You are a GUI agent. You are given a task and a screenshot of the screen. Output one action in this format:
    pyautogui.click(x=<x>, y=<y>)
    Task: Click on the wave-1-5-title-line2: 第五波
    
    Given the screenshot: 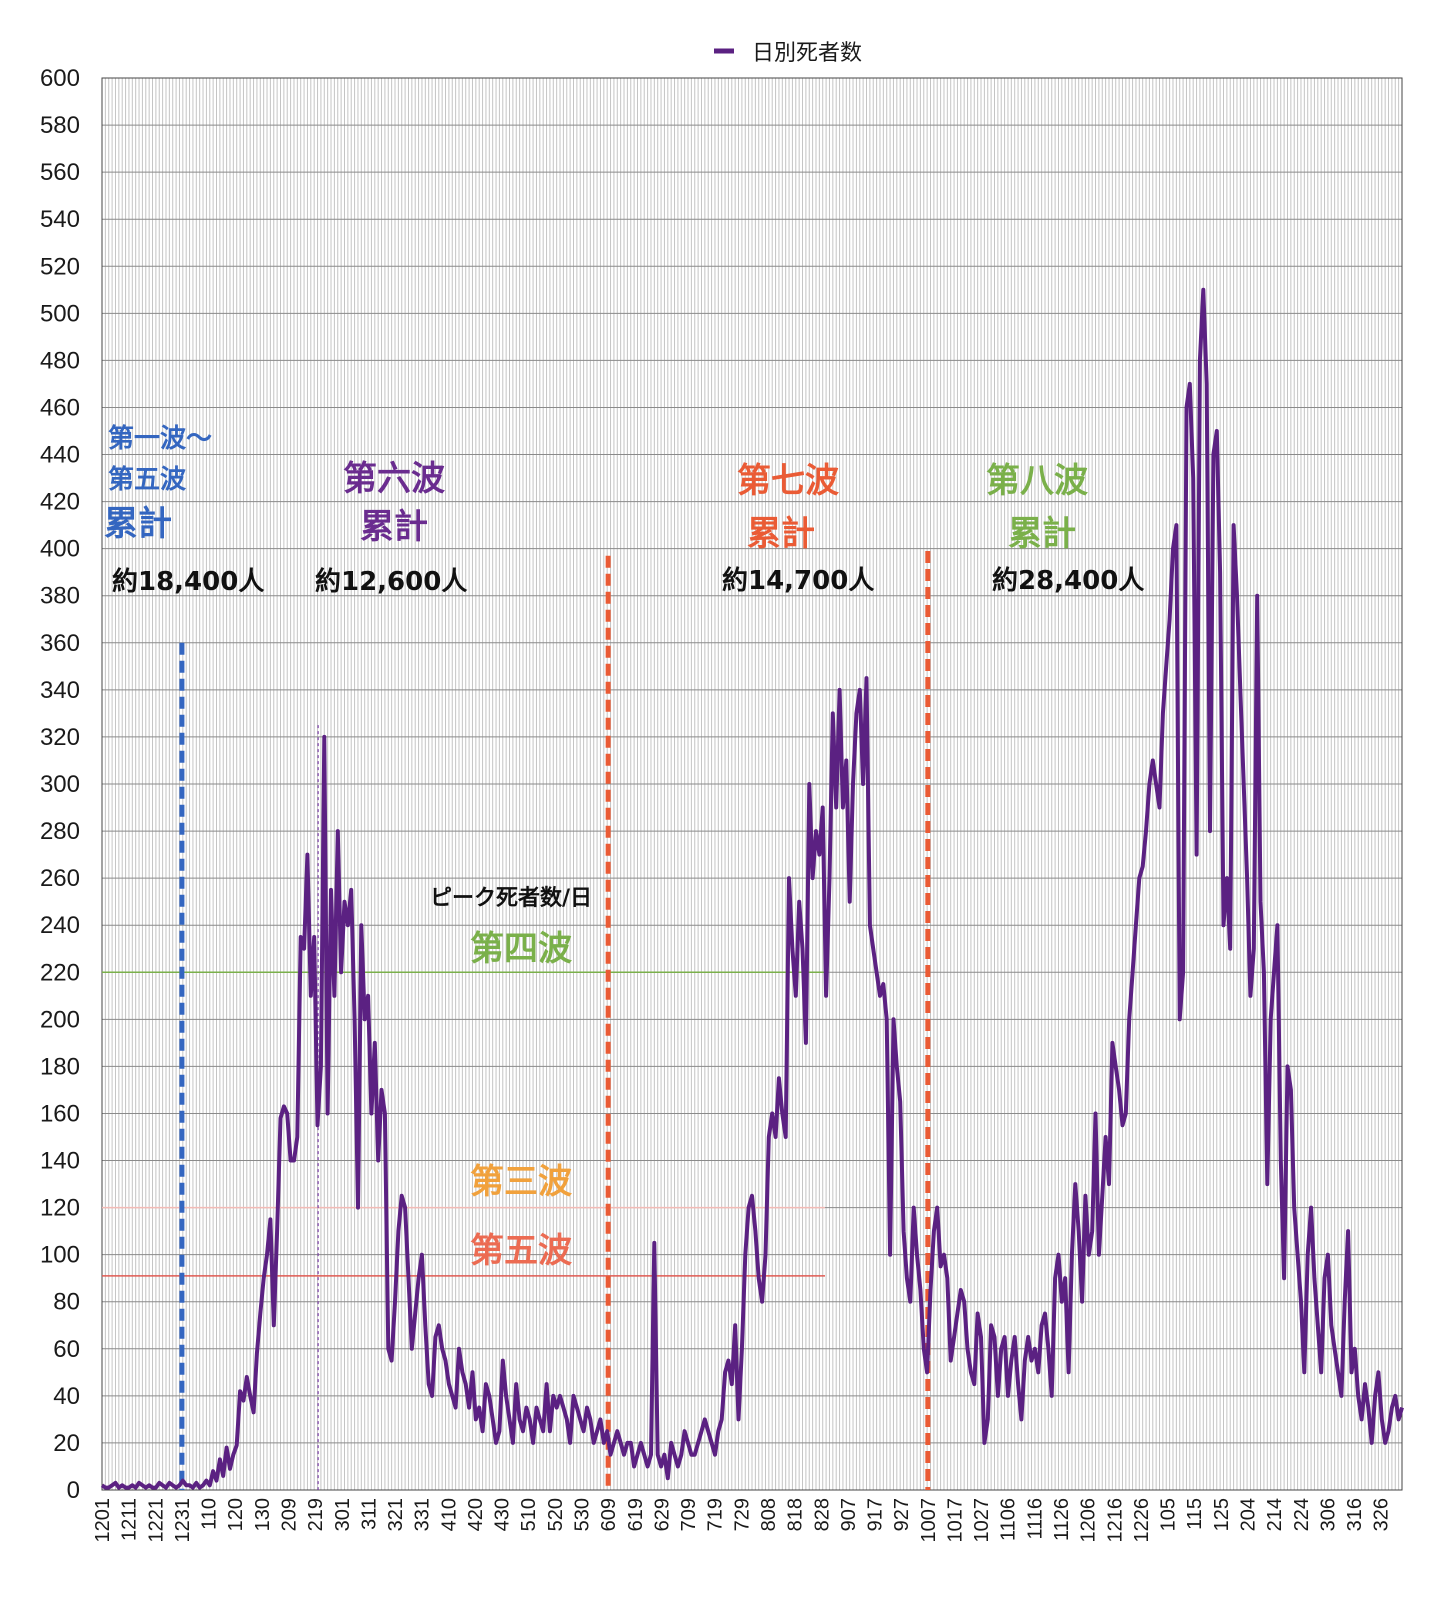 What is the action you would take?
    pyautogui.click(x=147, y=479)
    